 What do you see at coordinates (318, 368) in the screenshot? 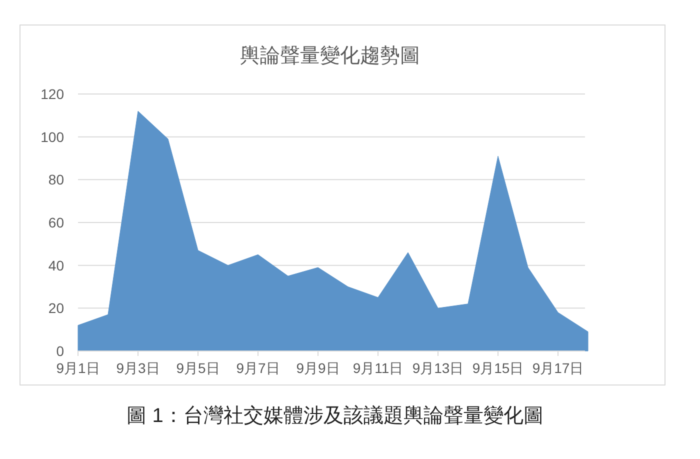
I see `x-tick-label: 9月9日` at bounding box center [318, 368].